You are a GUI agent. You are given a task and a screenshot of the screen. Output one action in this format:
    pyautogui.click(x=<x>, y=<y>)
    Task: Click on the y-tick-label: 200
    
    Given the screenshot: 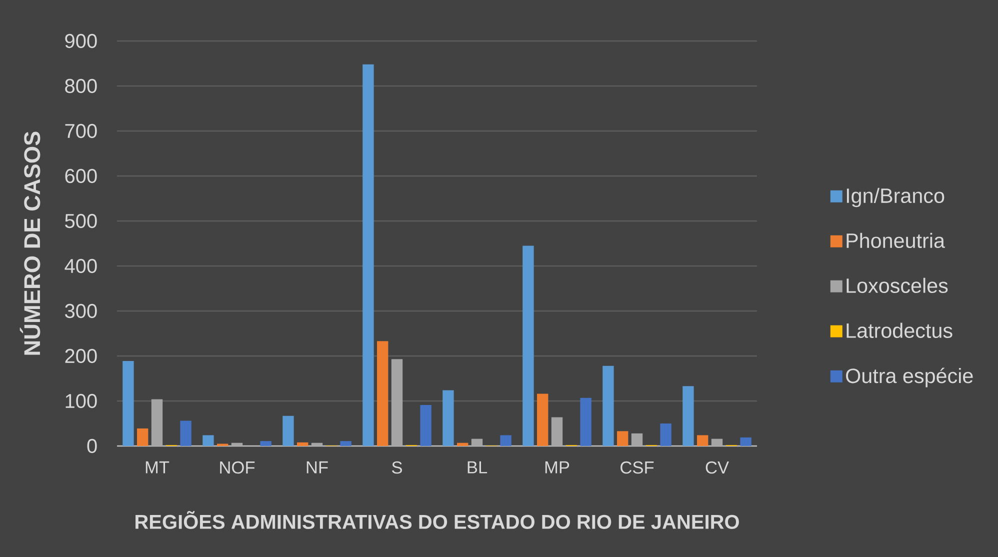 What is the action you would take?
    pyautogui.click(x=81, y=356)
    